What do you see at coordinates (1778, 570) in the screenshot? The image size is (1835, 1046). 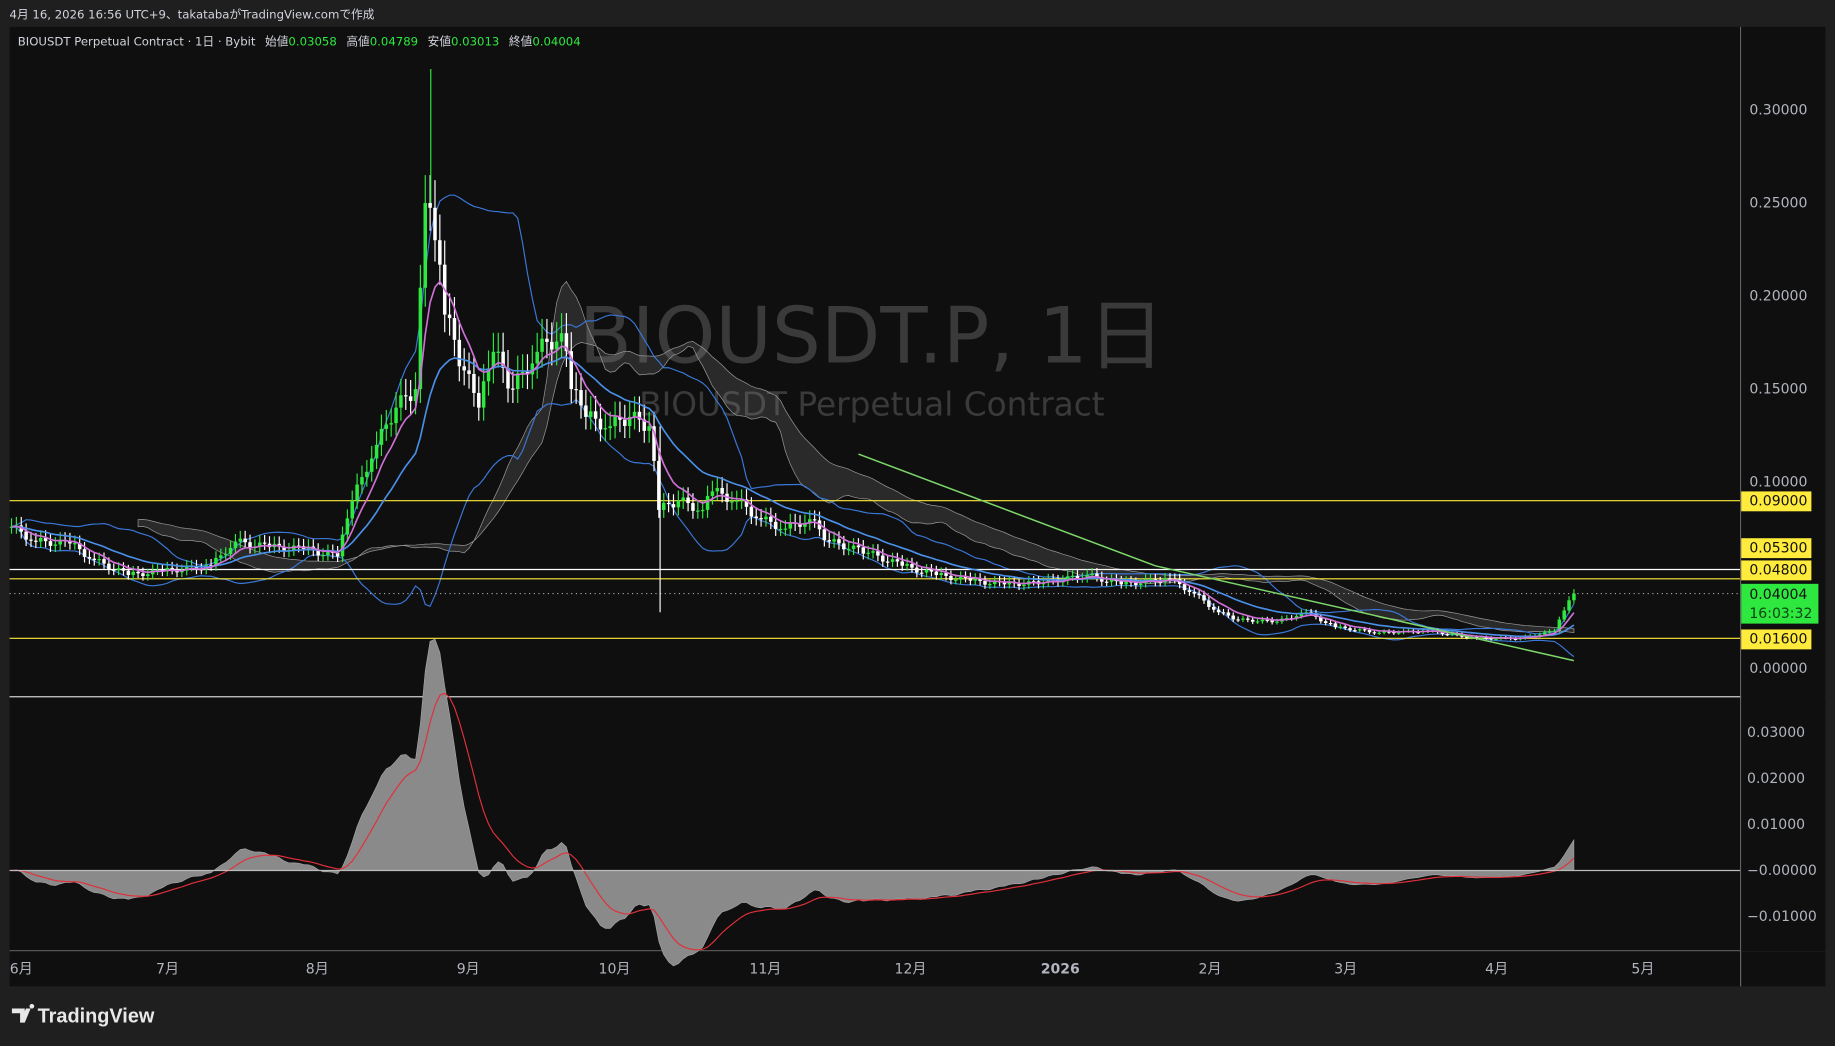 I see `level-price-label: 0.04800` at bounding box center [1778, 570].